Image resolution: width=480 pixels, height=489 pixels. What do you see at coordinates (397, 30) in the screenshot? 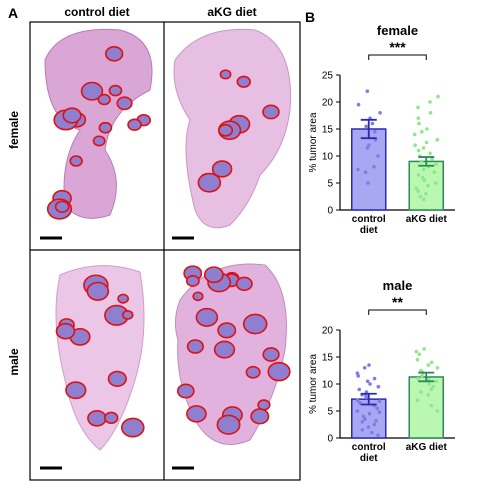
I see `chart-title: female` at bounding box center [397, 30].